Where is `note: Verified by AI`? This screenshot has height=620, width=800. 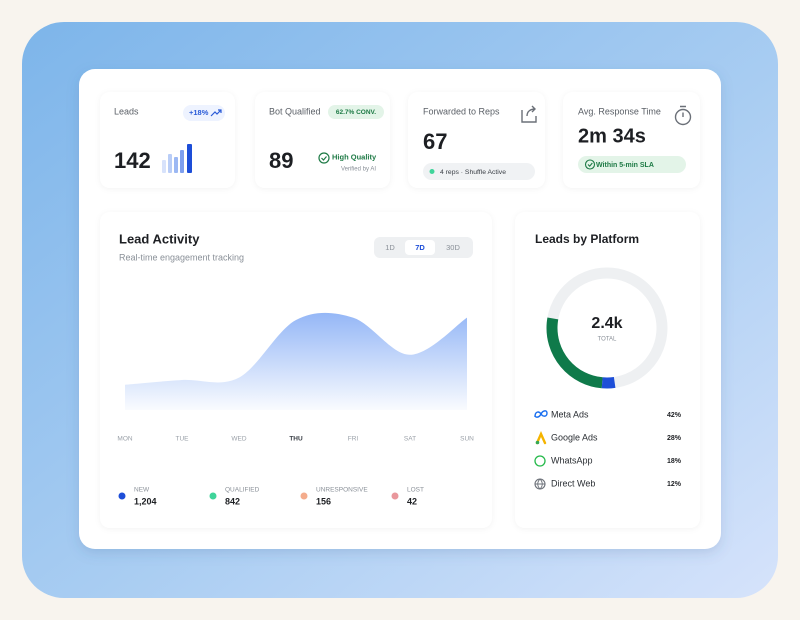
note: Verified by AI is located at coordinates (358, 170).